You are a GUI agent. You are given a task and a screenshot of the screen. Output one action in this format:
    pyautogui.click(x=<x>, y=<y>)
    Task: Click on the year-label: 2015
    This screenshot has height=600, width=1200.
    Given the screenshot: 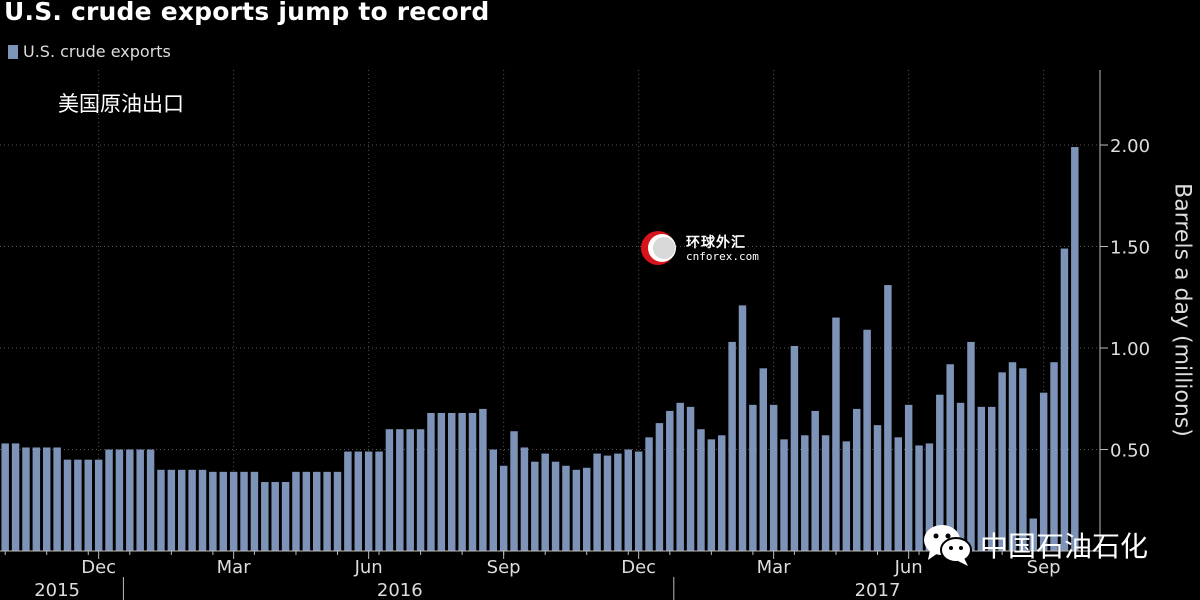 What is the action you would take?
    pyautogui.click(x=57, y=590)
    